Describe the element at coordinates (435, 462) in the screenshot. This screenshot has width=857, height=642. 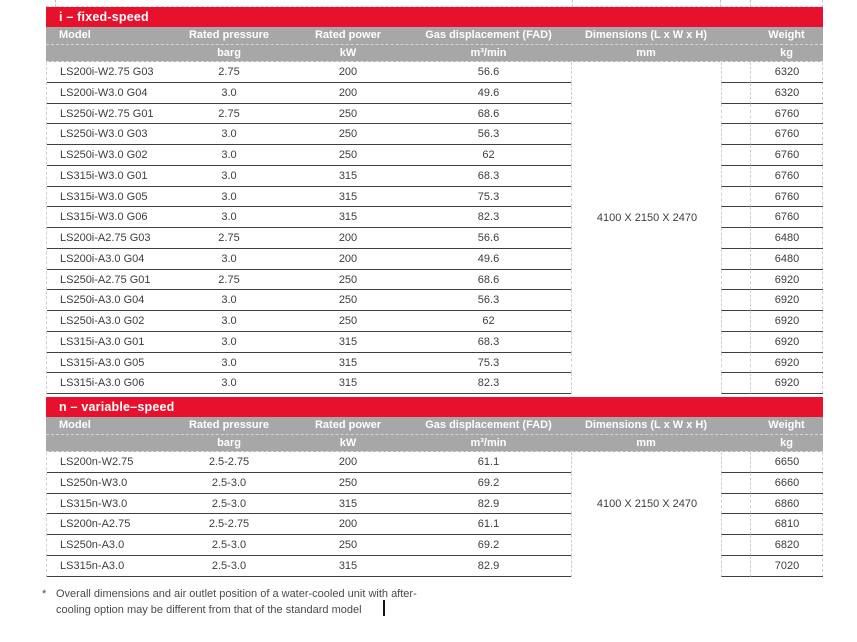
I see `table-row: LS200n-W2.75 2.5-2.75 200 61.1 6650` at that location.